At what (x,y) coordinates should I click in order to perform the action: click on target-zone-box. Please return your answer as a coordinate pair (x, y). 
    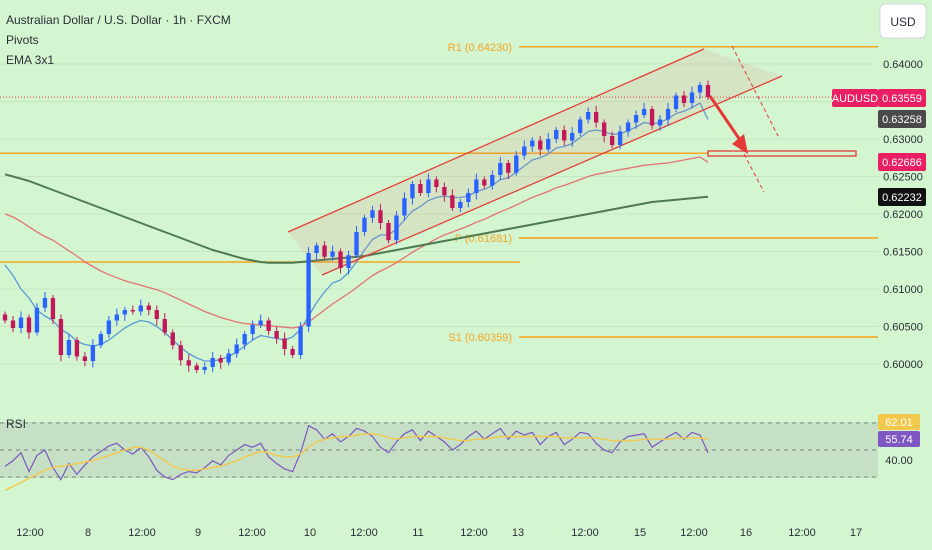
    Looking at the image, I should click on (782, 153).